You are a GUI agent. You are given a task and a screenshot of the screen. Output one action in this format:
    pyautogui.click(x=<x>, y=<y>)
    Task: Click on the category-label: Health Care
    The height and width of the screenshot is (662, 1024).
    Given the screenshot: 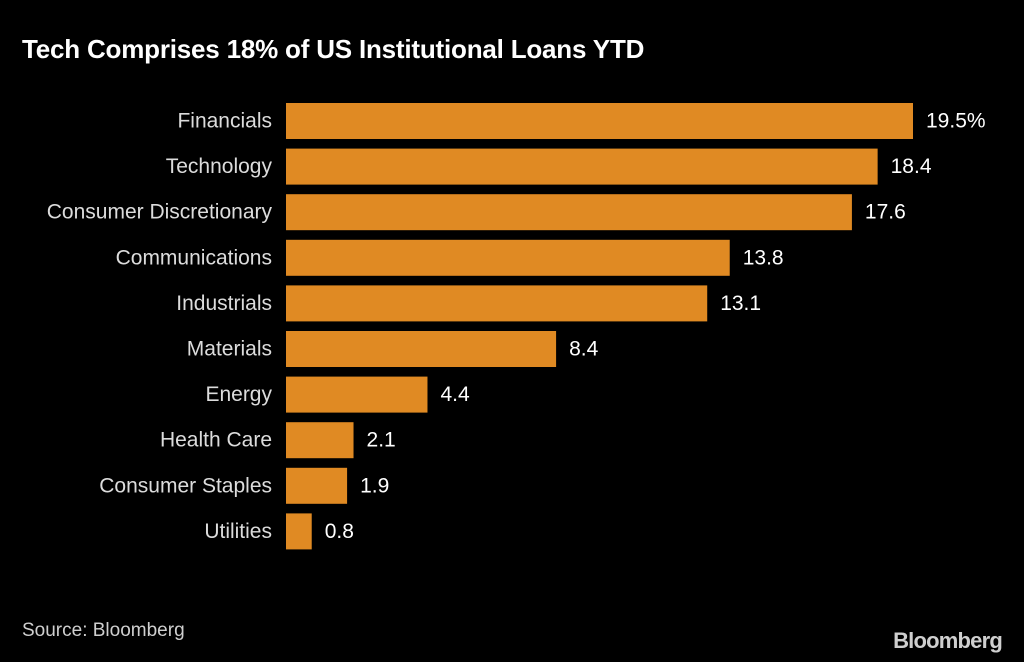 What is the action you would take?
    pyautogui.click(x=216, y=440)
    